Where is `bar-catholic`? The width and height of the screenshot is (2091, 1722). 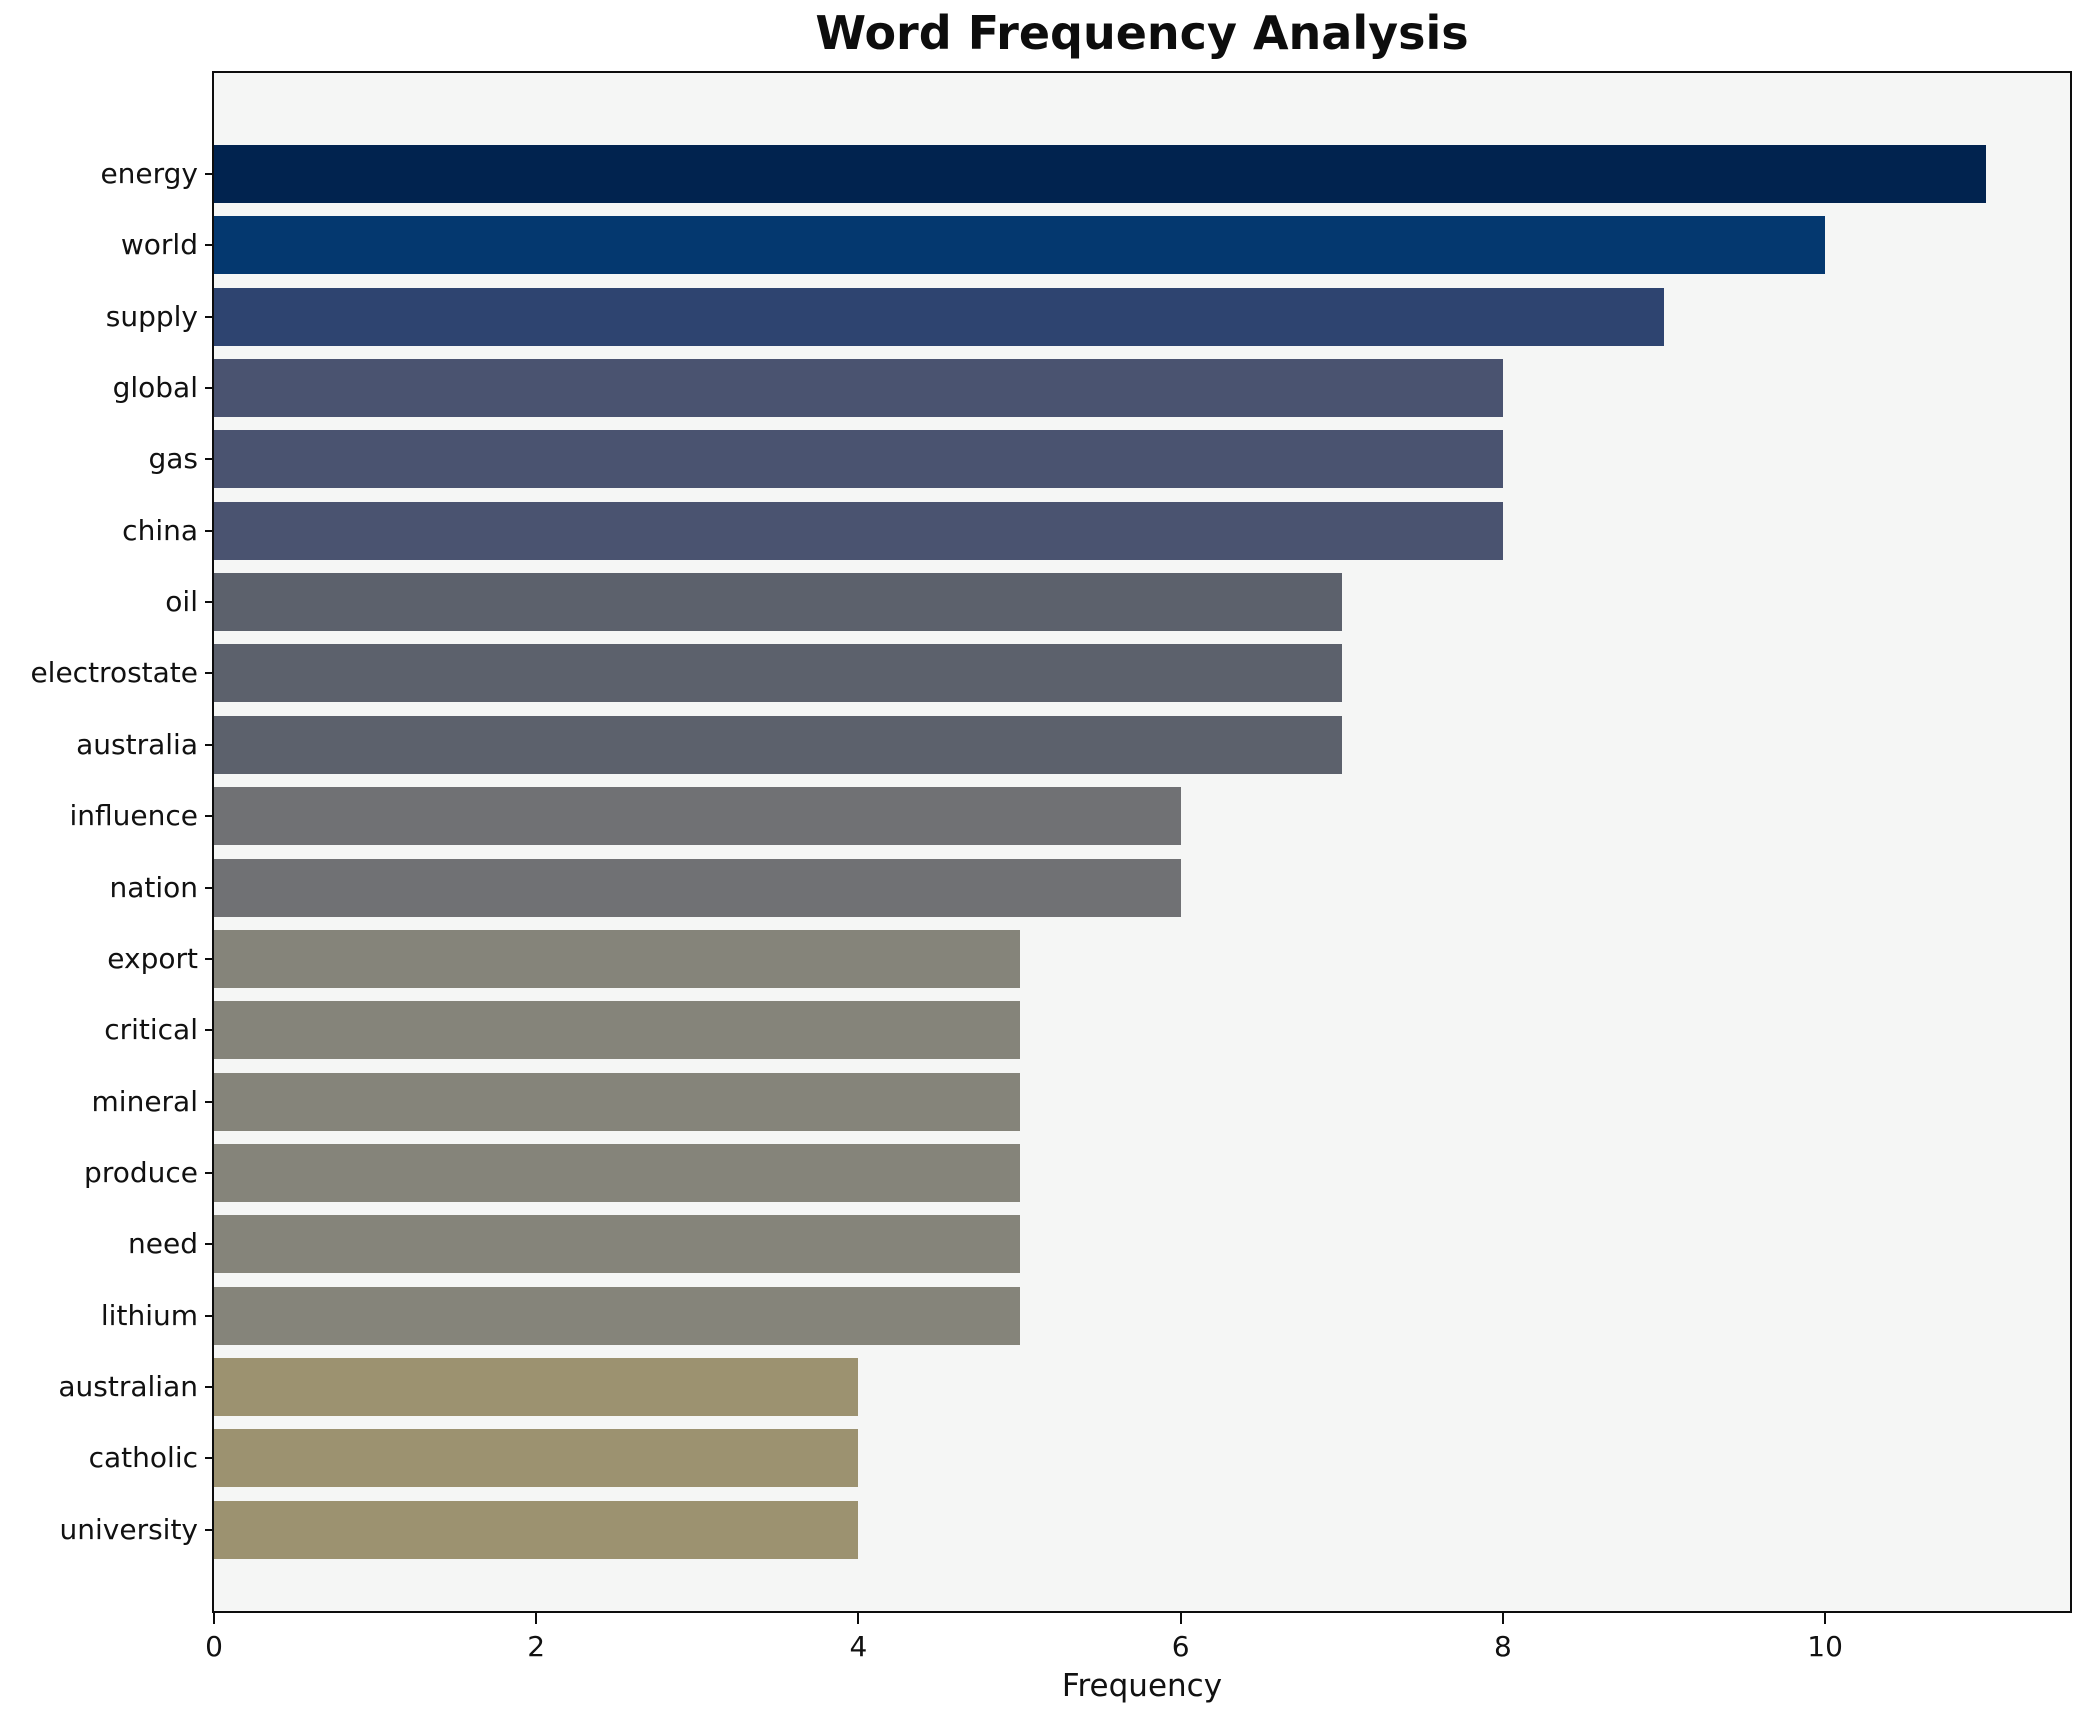
bar-catholic is located at coordinates (536, 1458).